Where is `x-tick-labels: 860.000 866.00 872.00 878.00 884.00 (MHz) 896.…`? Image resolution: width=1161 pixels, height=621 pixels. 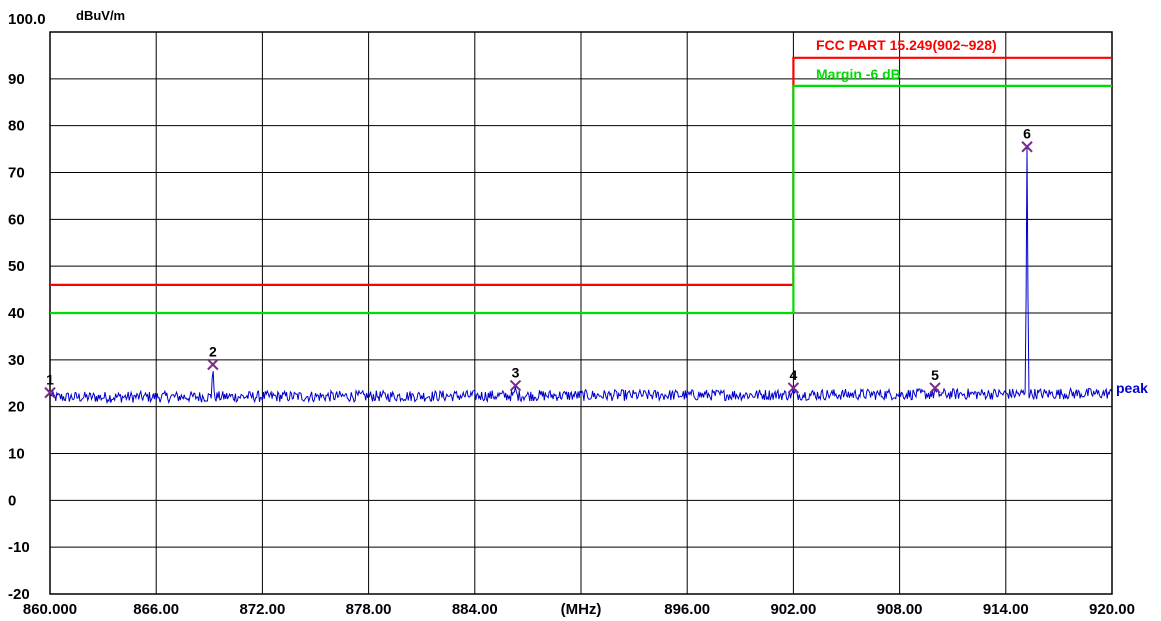 x-tick-labels: 860.000 866.00 872.00 878.00 884.00 (MHz) 896.… is located at coordinates (579, 609).